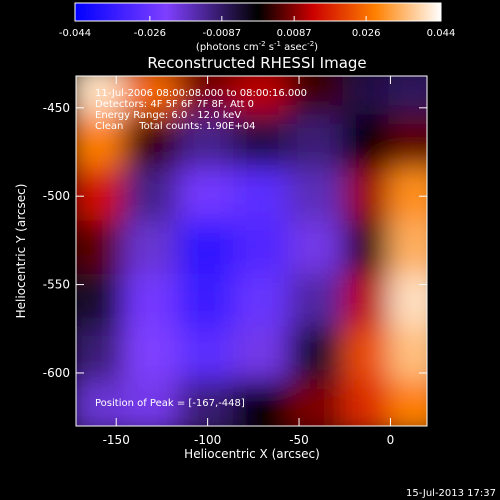  I want to click on y-tick-label: -450, so click(56, 108).